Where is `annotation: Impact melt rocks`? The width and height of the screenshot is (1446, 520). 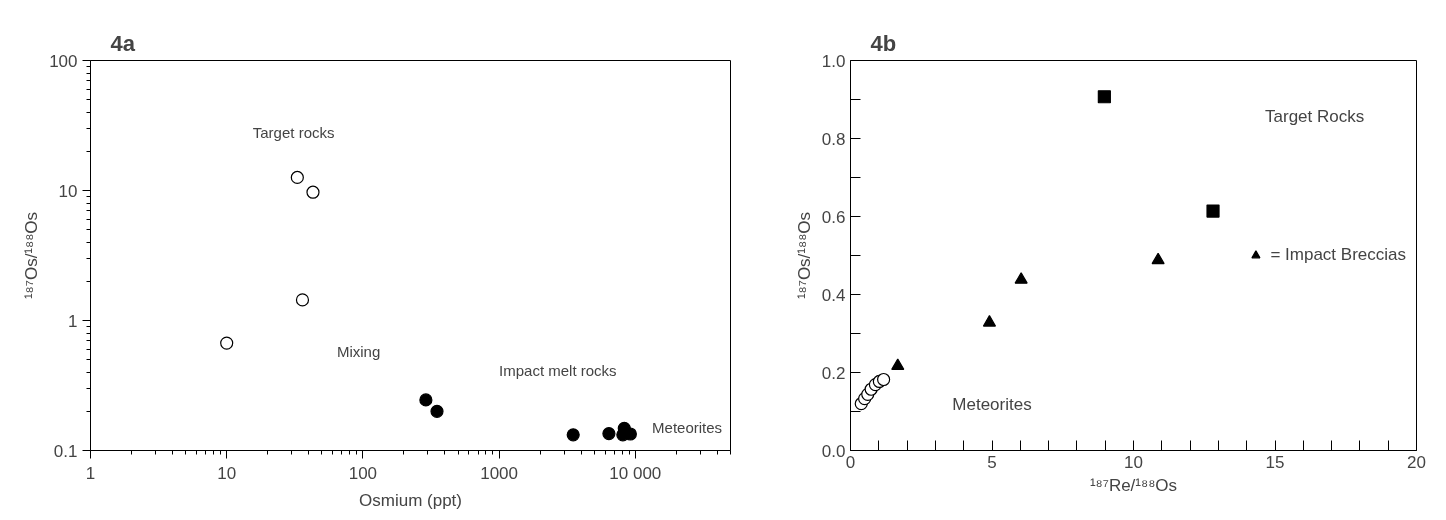
annotation: Impact melt rocks is located at coordinates (558, 371).